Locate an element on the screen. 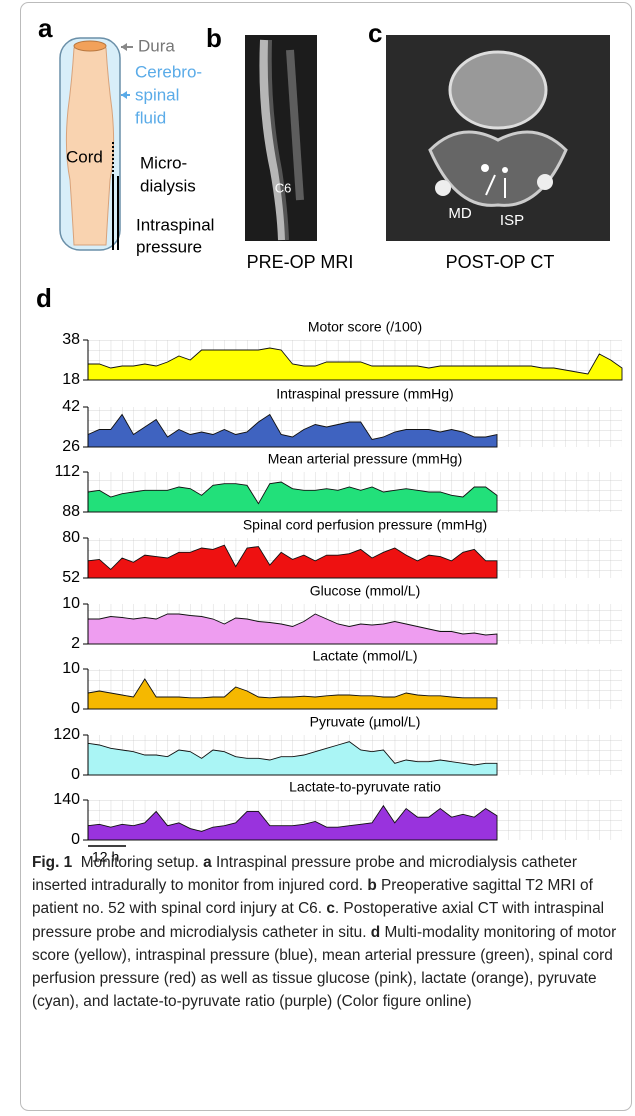 Image resolution: width=635 pixels, height=1116 pixels. caption-letter: c is located at coordinates (330, 909).